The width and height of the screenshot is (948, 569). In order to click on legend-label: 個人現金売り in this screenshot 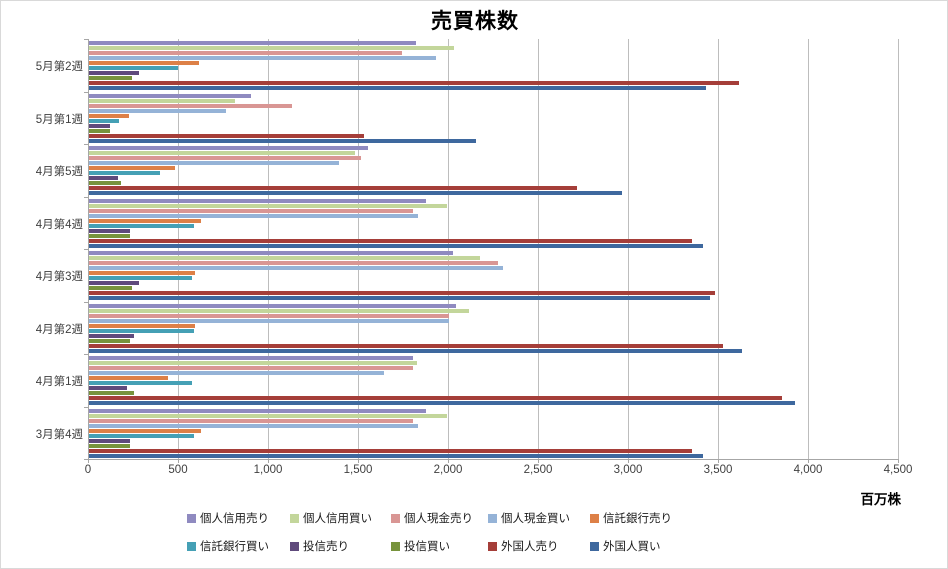, I will do `click(438, 519)`.